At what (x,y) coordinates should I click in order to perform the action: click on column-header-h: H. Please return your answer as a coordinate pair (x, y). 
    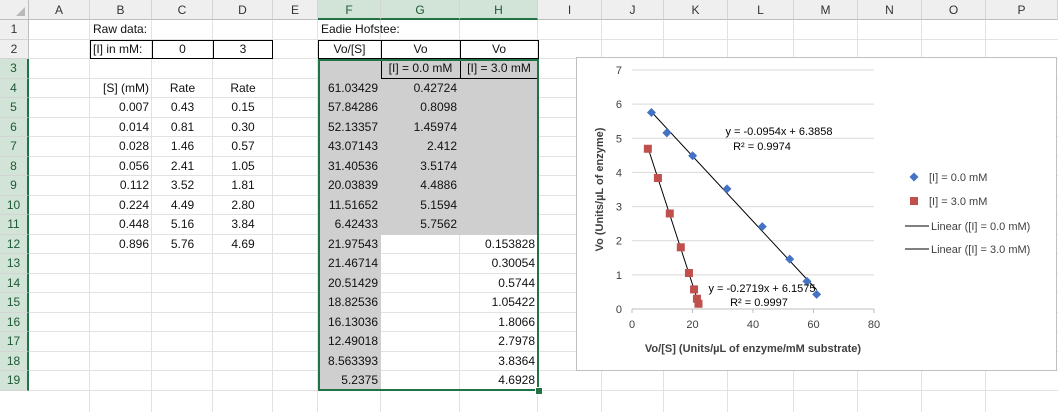
    Looking at the image, I should click on (499, 10).